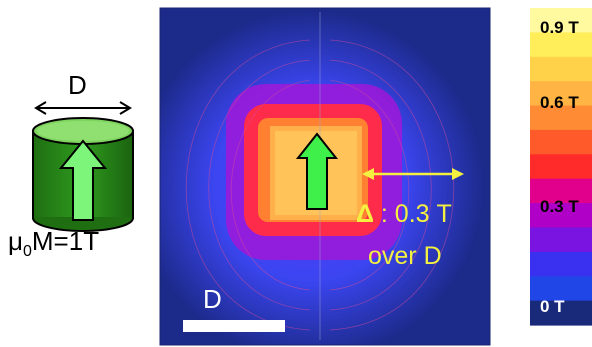 The width and height of the screenshot is (592, 347). Describe the element at coordinates (15, 241) in the screenshot. I see `magnetization-symbol: μ` at that location.